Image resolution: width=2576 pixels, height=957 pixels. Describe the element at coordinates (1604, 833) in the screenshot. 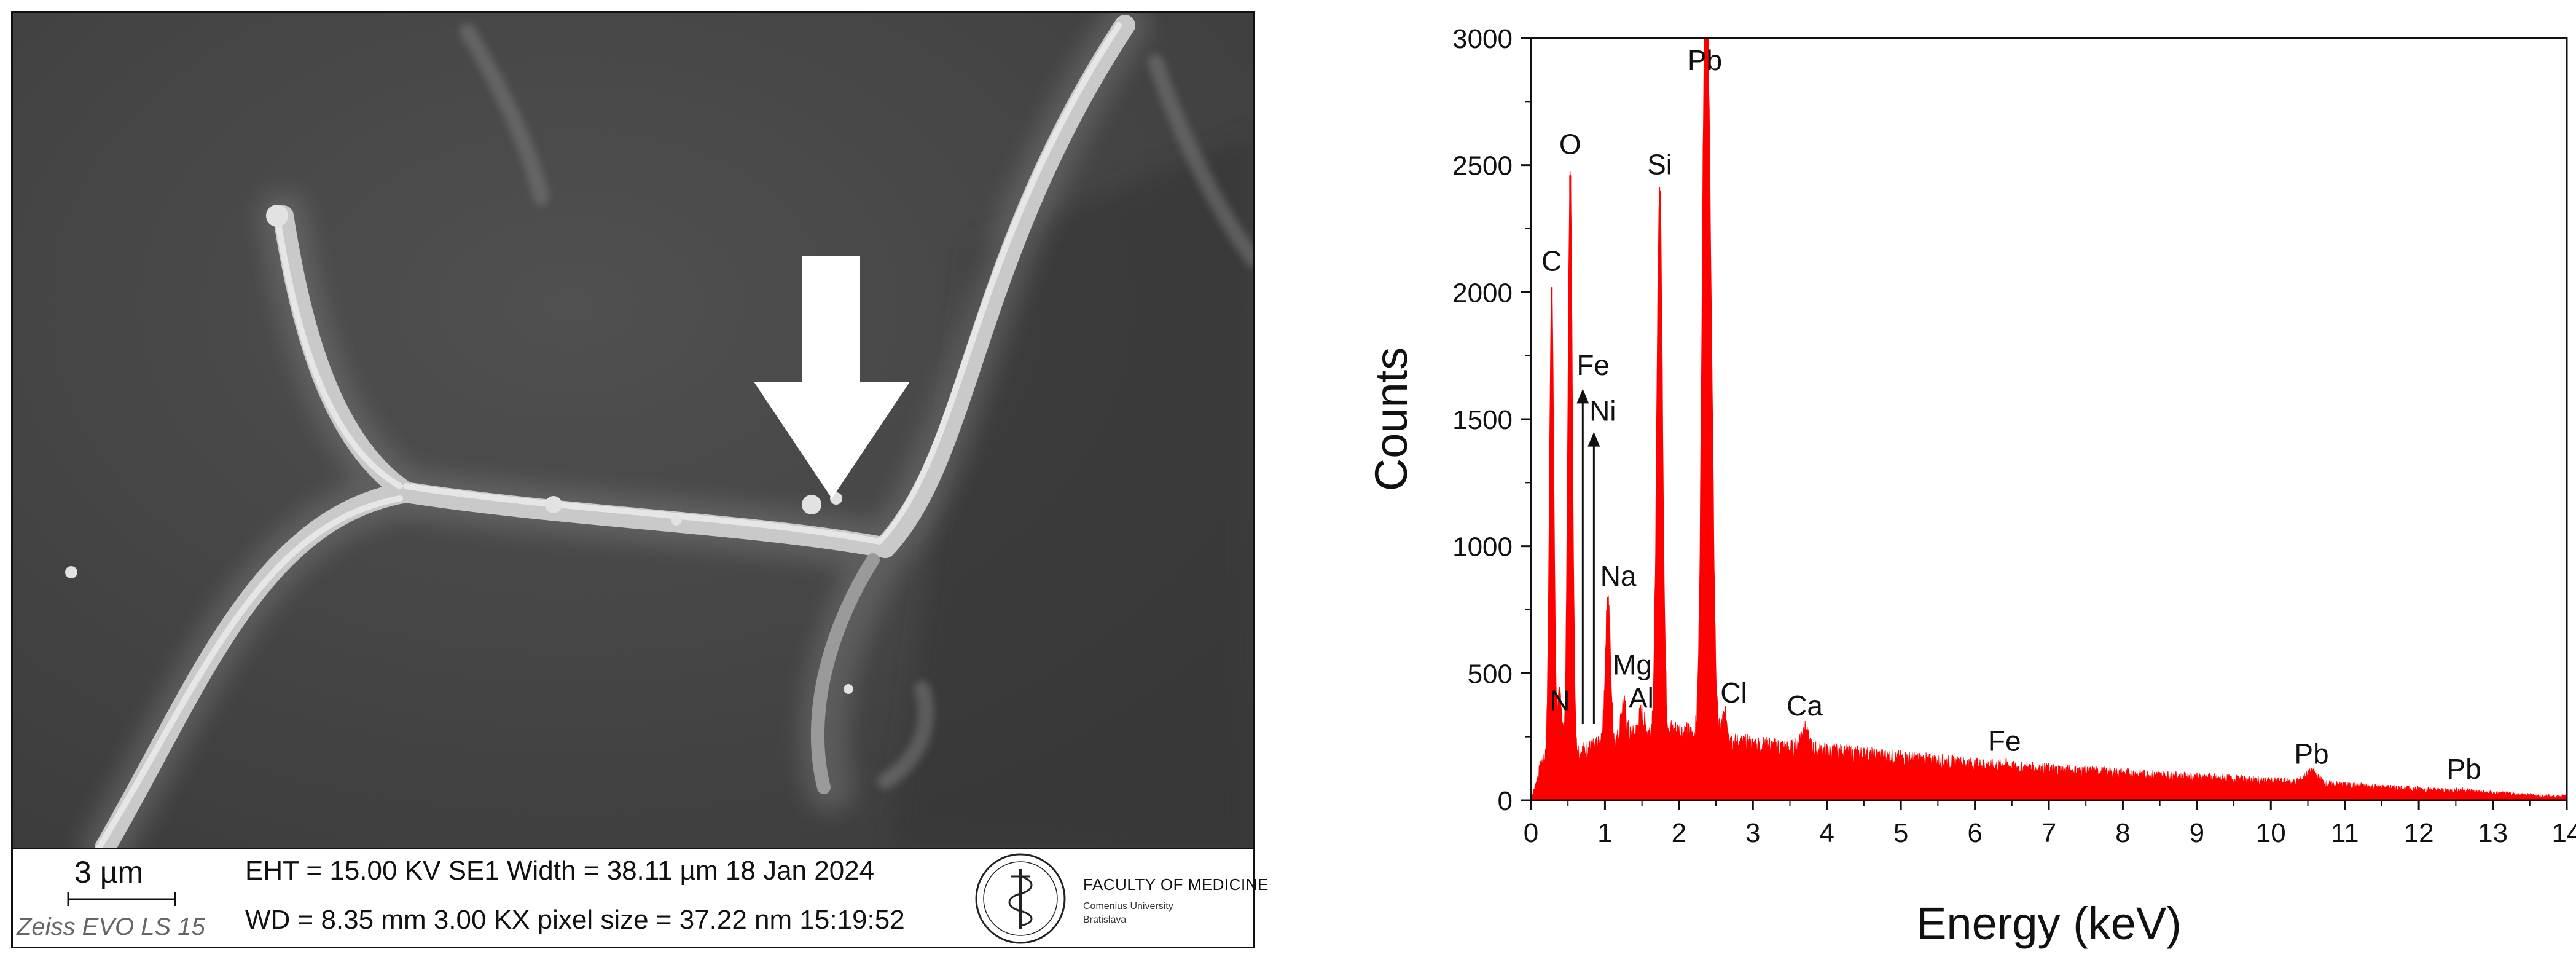

I see `x-tick-label: 1` at that location.